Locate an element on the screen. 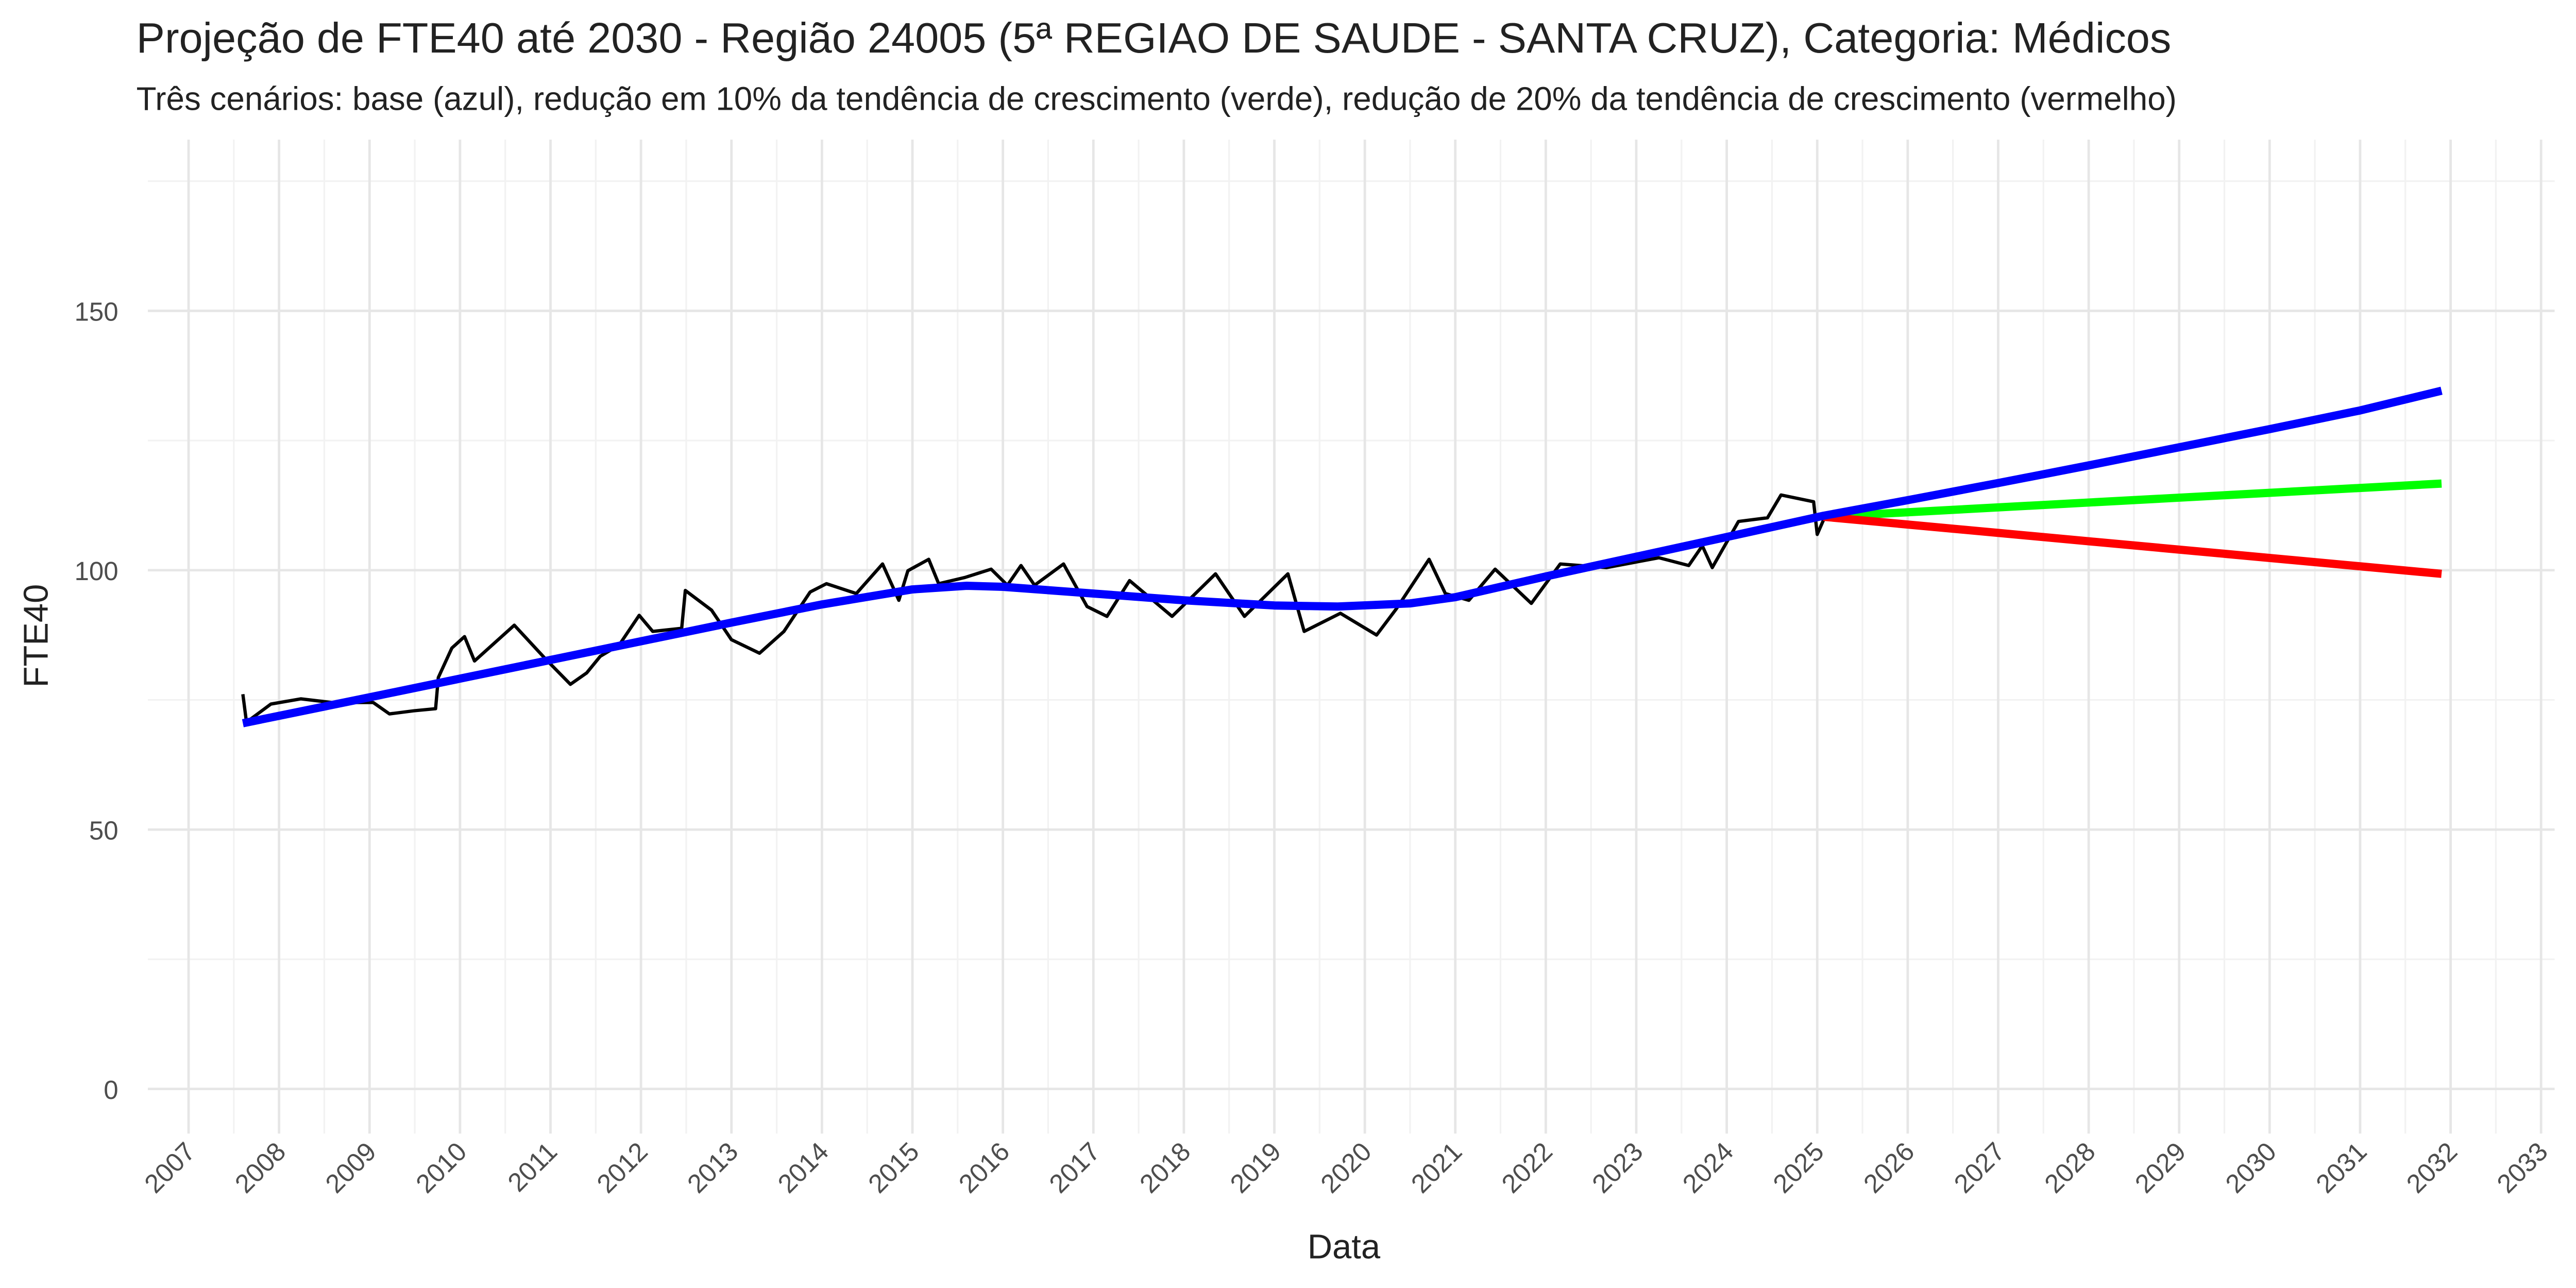  x-tick-label: 2014 is located at coordinates (804, 1168).